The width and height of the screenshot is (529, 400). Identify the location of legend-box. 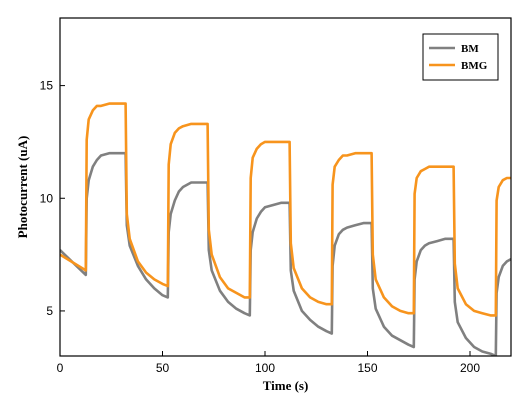
(460, 57).